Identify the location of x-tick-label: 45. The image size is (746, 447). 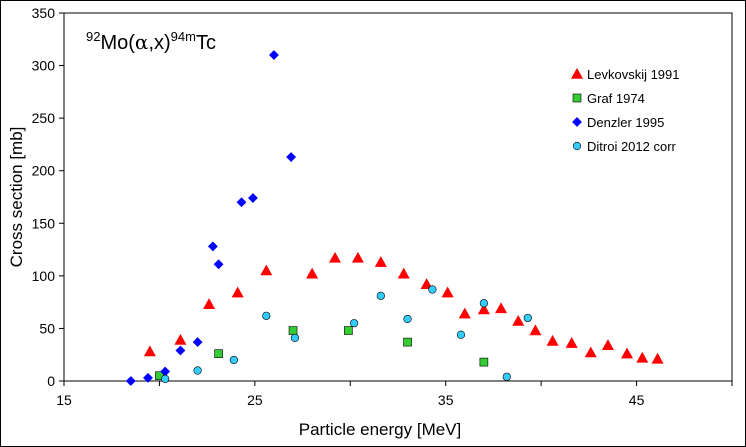
(637, 400).